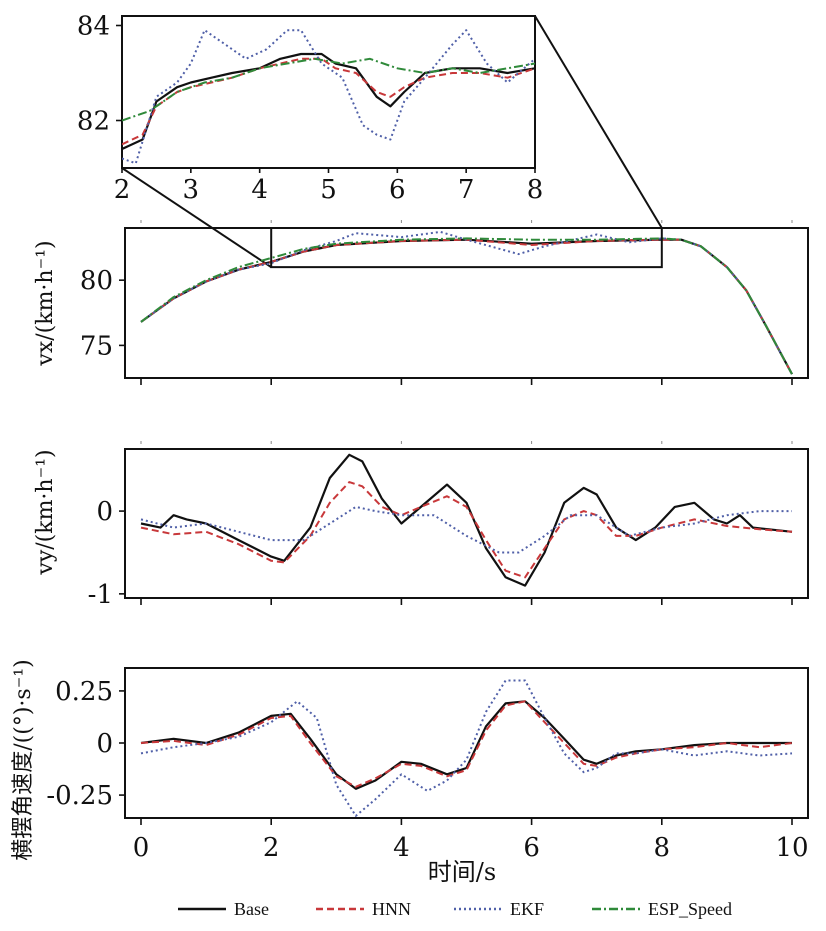  Describe the element at coordinates (791, 848) in the screenshot. I see `yaw-xtick-label: 10` at that location.